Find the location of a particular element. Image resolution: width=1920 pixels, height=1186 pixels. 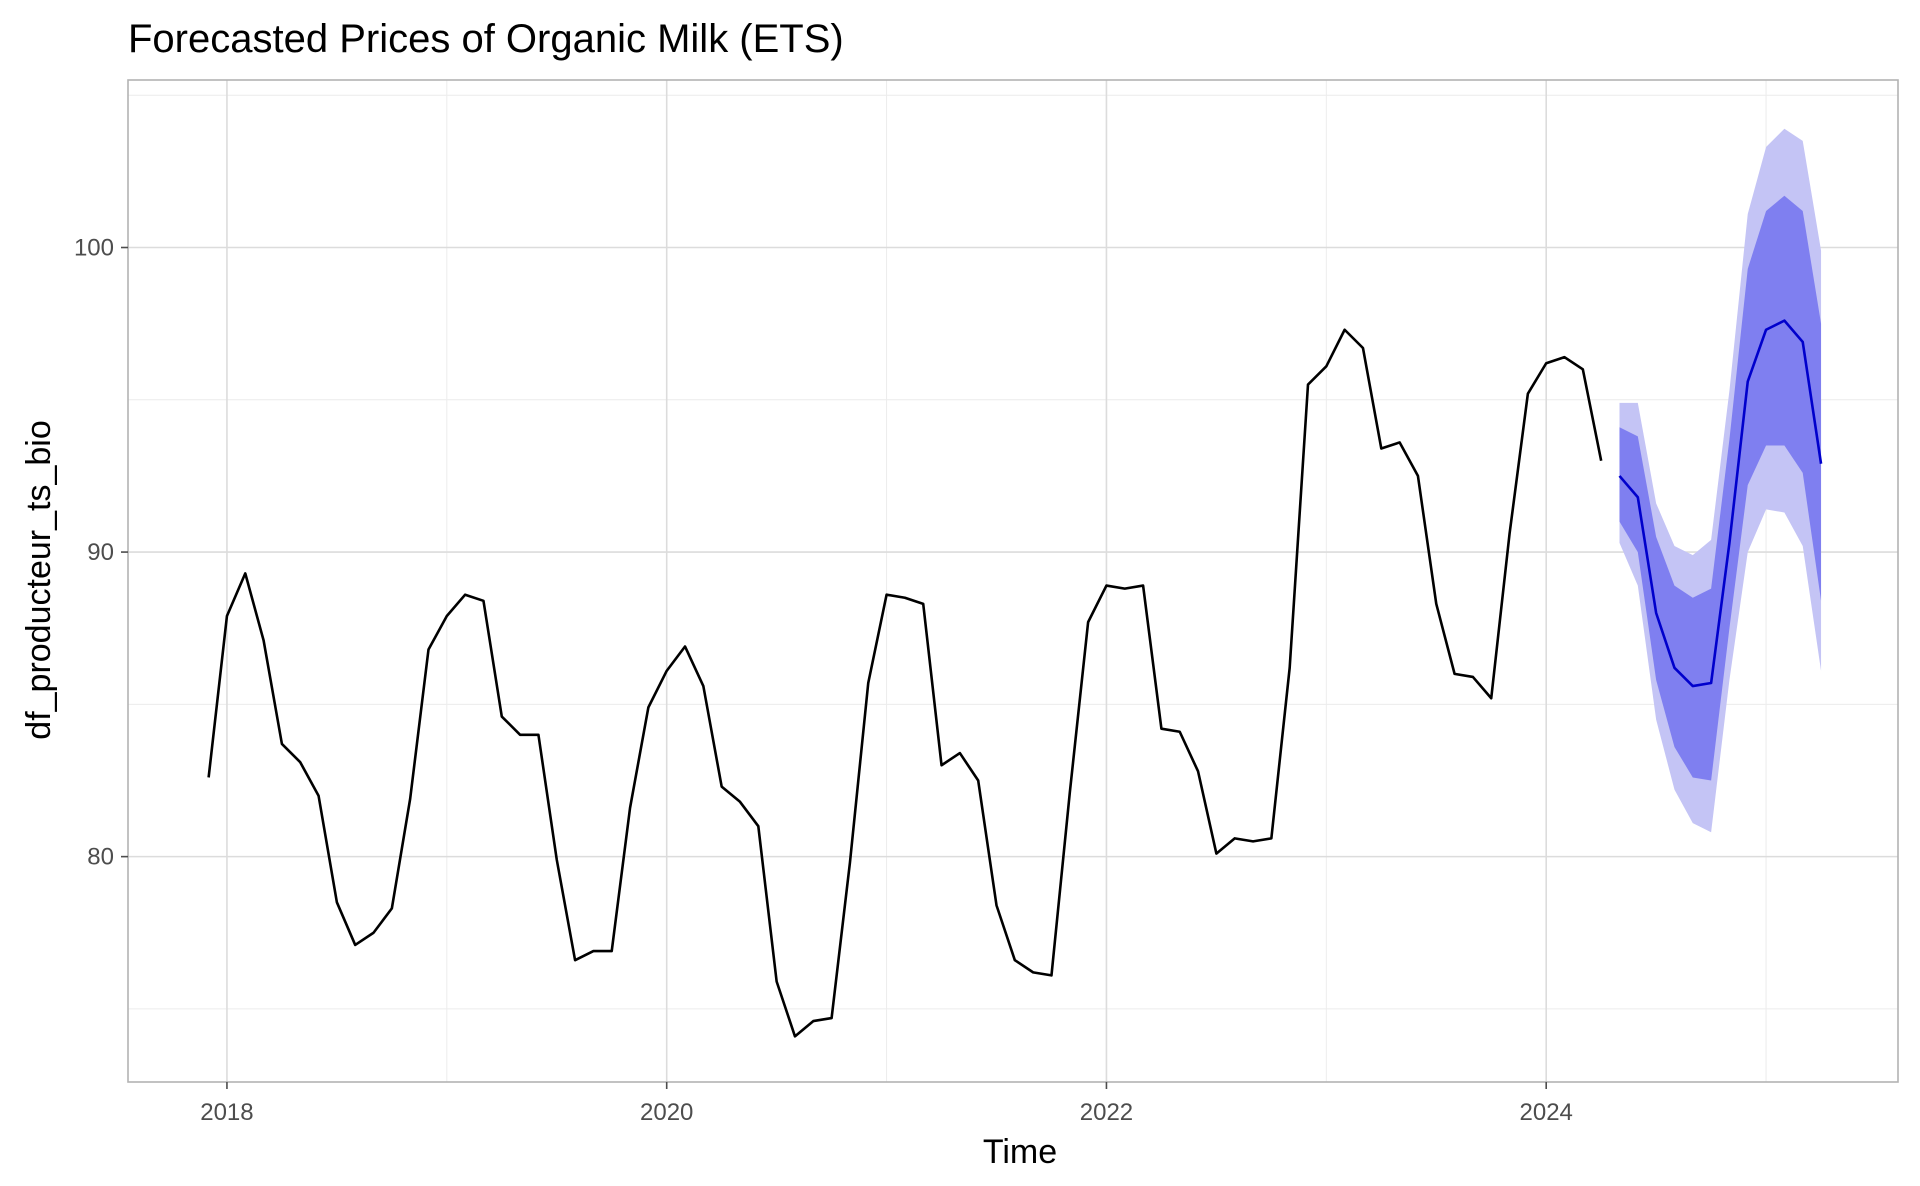

ci80-band-layer is located at coordinates (1720, 488).